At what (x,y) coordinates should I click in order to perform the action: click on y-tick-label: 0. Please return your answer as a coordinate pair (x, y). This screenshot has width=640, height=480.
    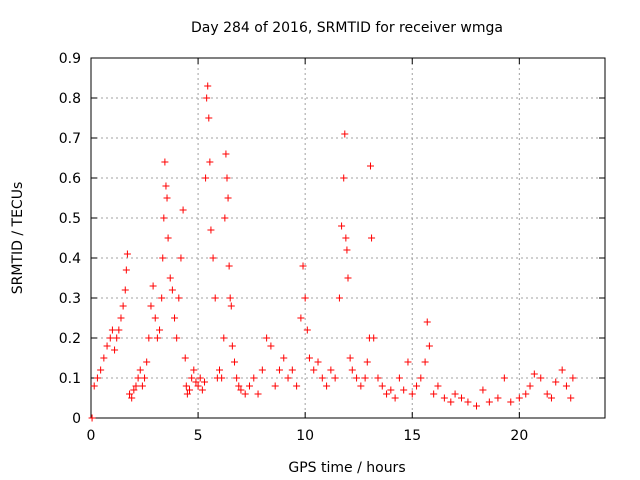
    Looking at the image, I should click on (76, 419).